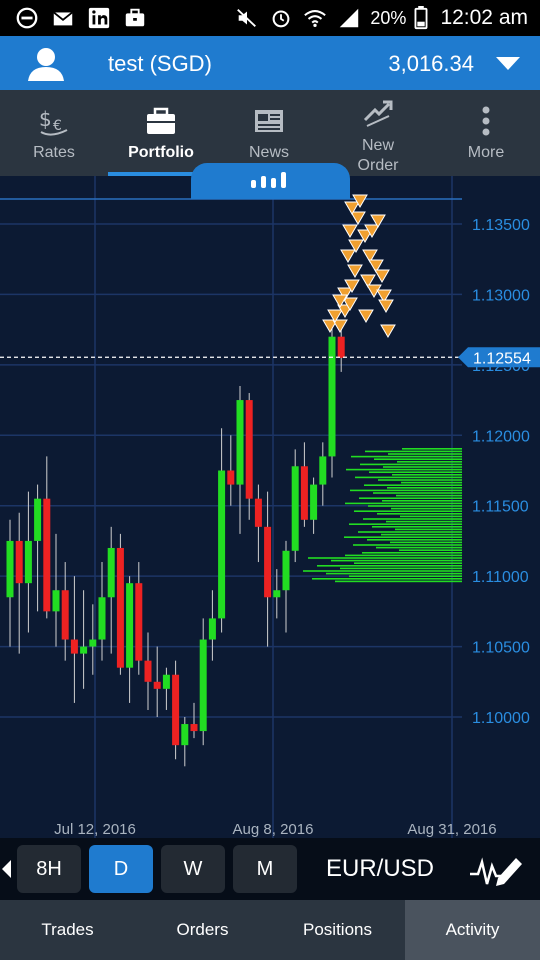 The height and width of the screenshot is (960, 540). Describe the element at coordinates (500, 507) in the screenshot. I see `y-tick-label: 1.11500` at that location.